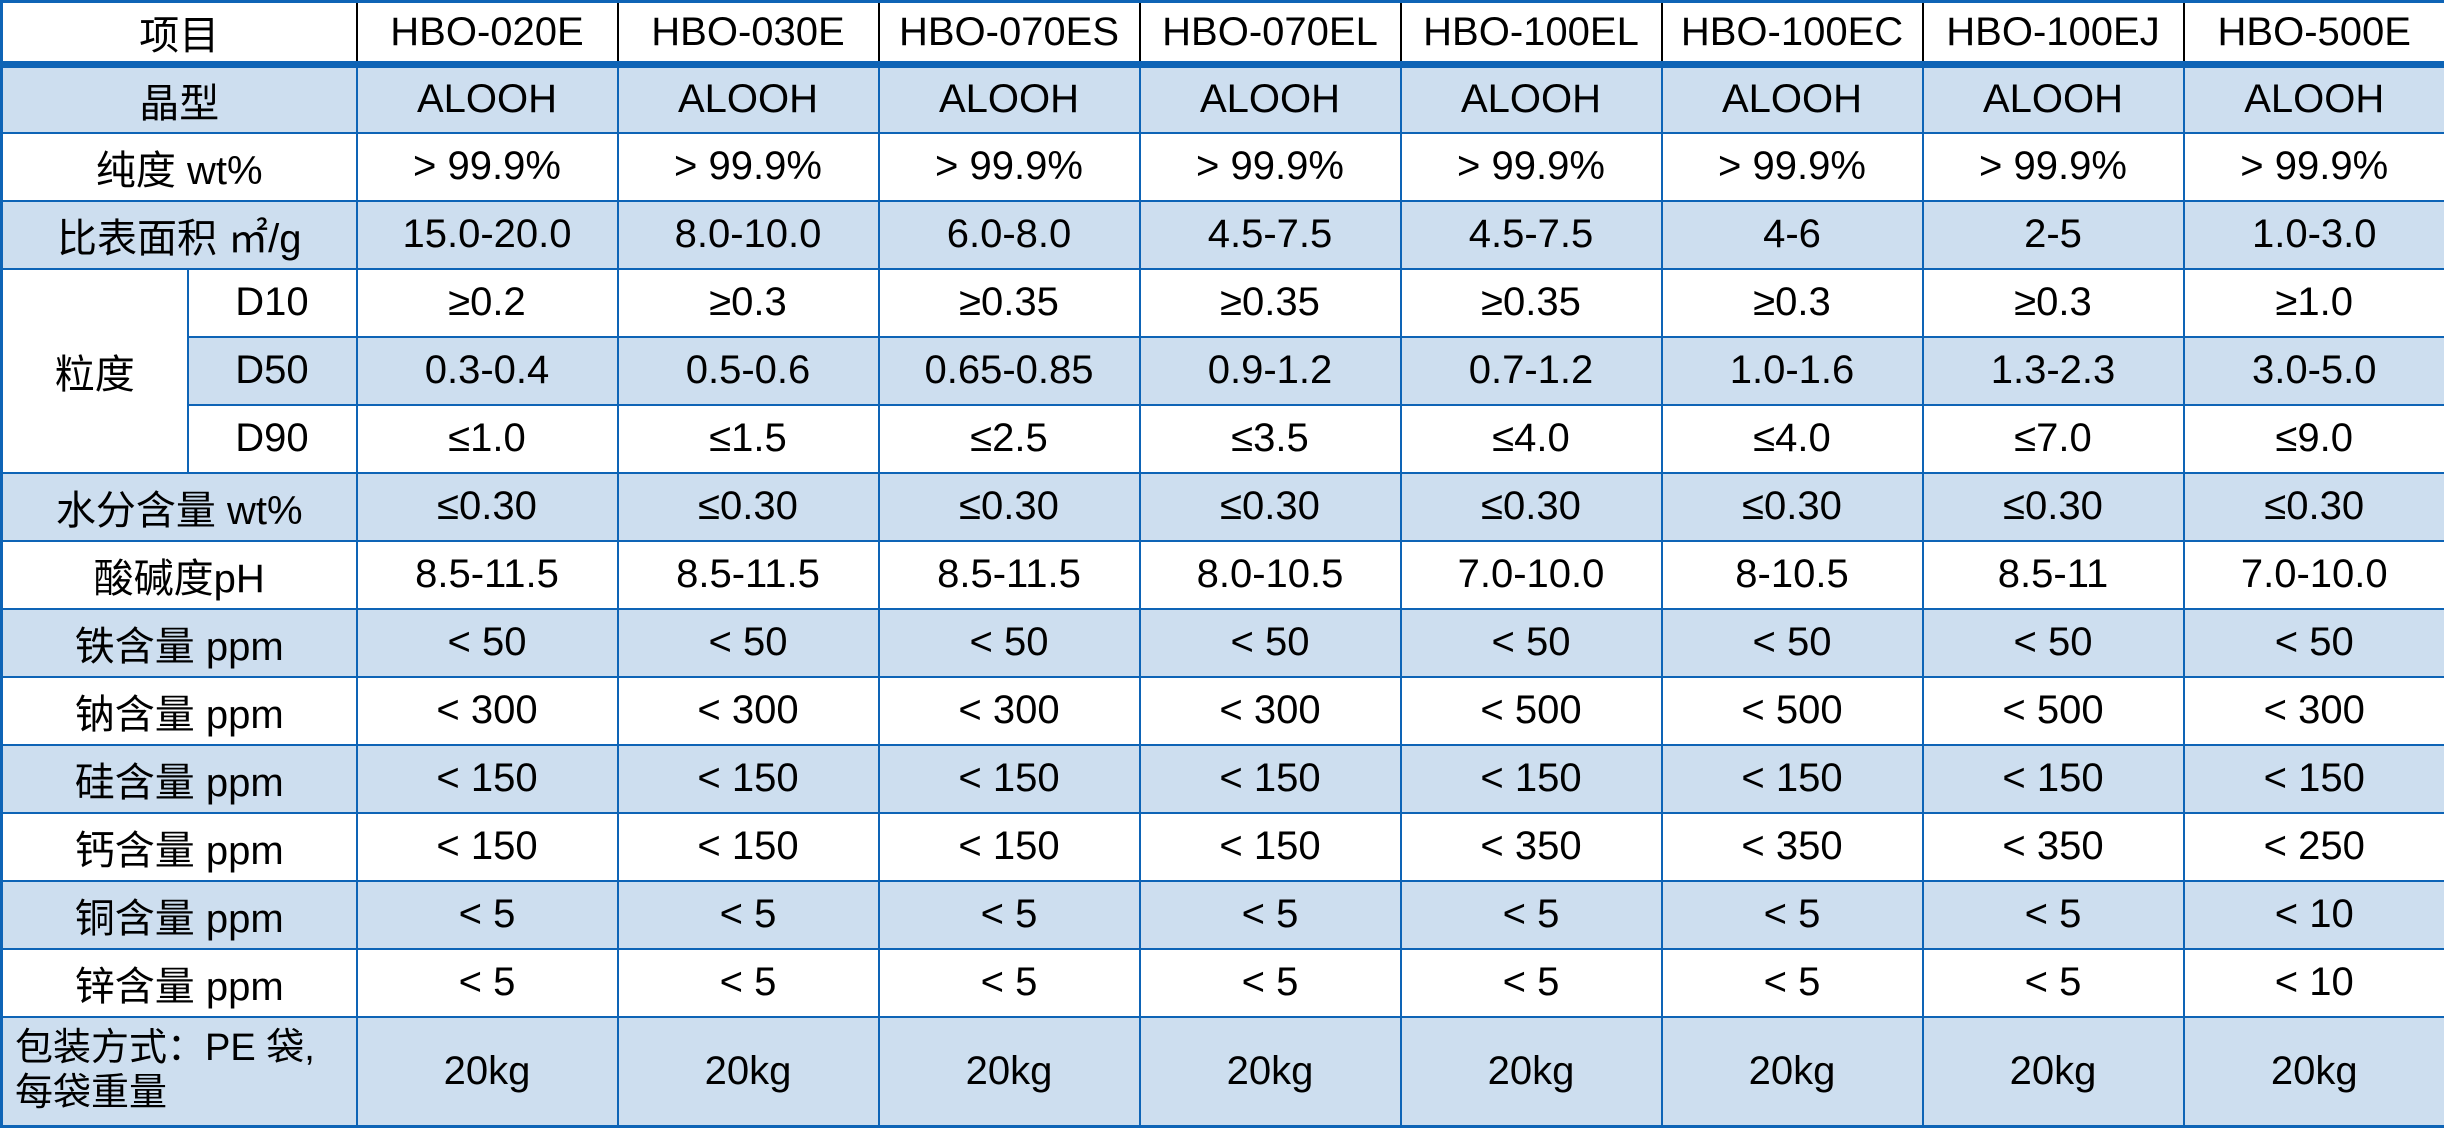 The height and width of the screenshot is (1128, 2444). What do you see at coordinates (1792, 33) in the screenshot?
I see `product-header: HBO-100EC` at bounding box center [1792, 33].